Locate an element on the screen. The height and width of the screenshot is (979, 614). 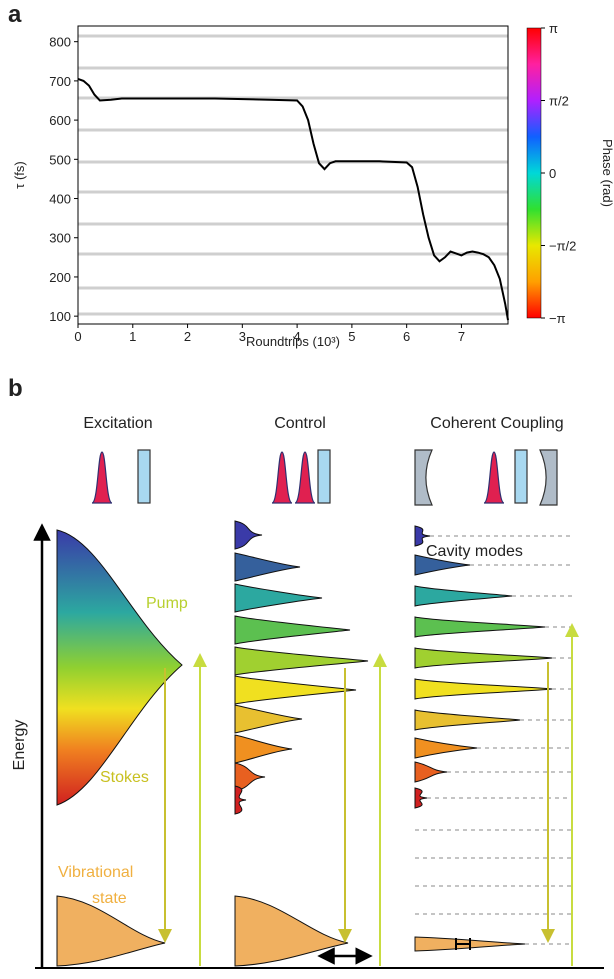
x-tick-label: 3 is located at coordinates (242, 336).